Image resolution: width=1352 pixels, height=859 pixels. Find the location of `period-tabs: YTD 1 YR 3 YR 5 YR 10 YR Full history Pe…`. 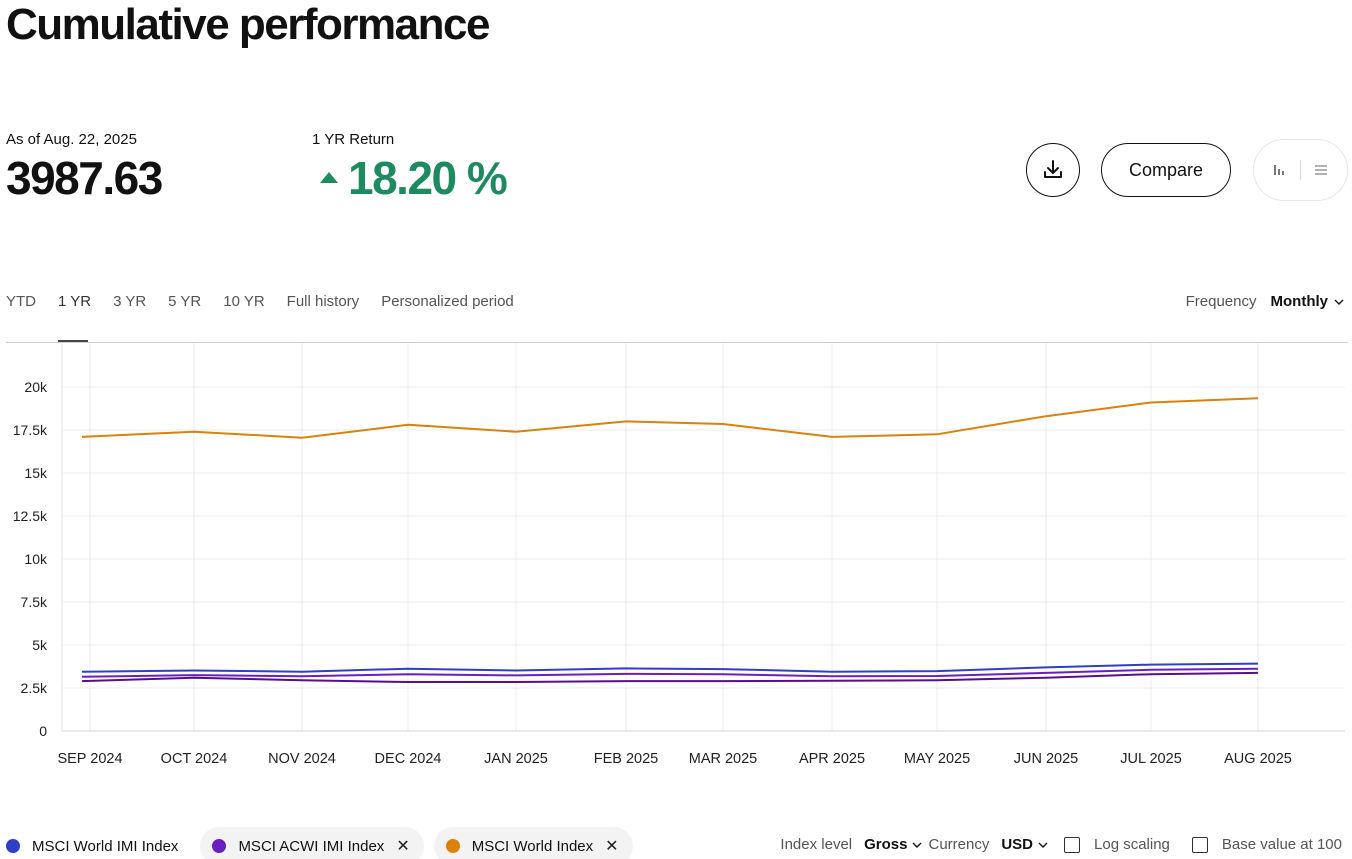

period-tabs: YTD 1 YR 3 YR 5 YR 10 YR Full history Pe… is located at coordinates (271, 302).